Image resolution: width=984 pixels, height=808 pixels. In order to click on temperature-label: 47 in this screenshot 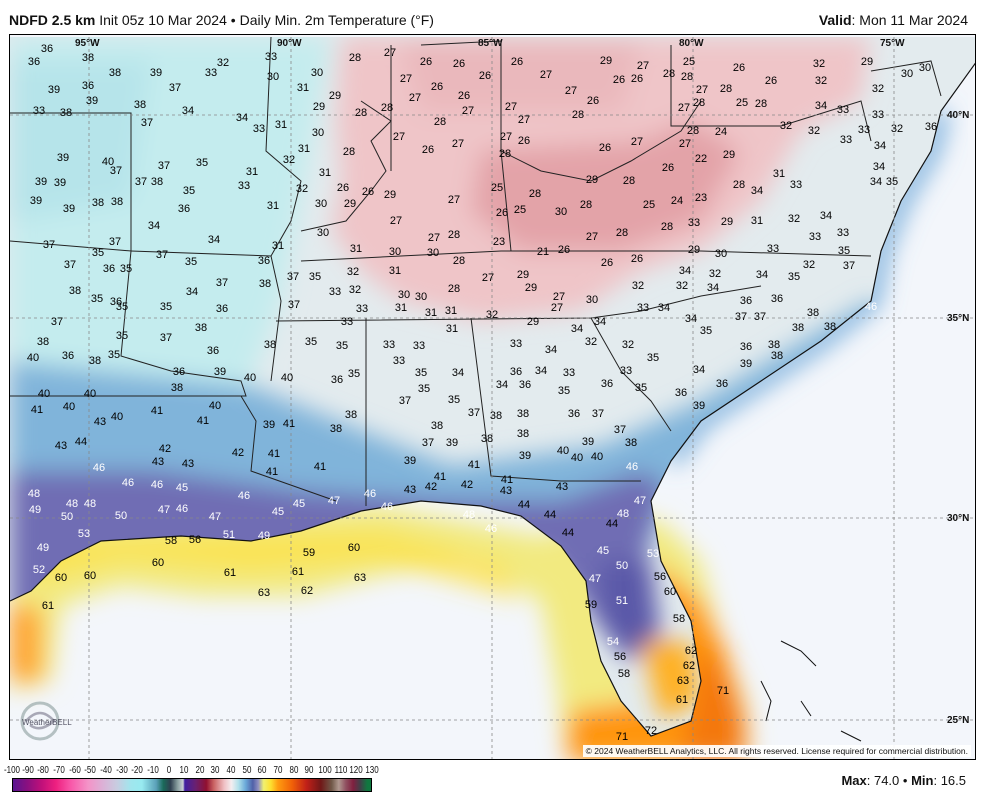, I will do `click(640, 501)`.